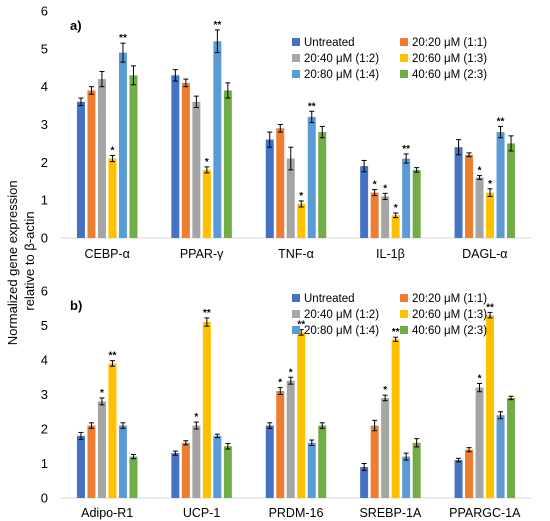  I want to click on legend-label: 20:60 μM (1:3), so click(449, 315).